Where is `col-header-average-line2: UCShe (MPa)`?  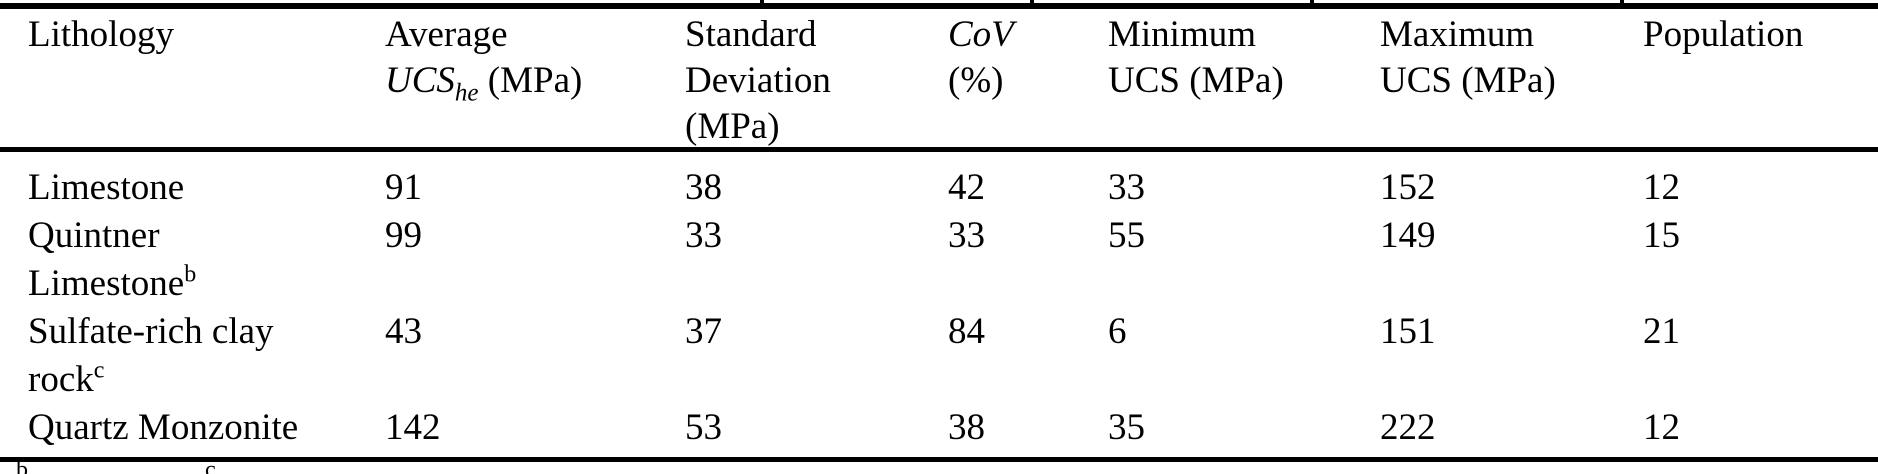 col-header-average-line2: UCShe (MPa) is located at coordinates (535, 82).